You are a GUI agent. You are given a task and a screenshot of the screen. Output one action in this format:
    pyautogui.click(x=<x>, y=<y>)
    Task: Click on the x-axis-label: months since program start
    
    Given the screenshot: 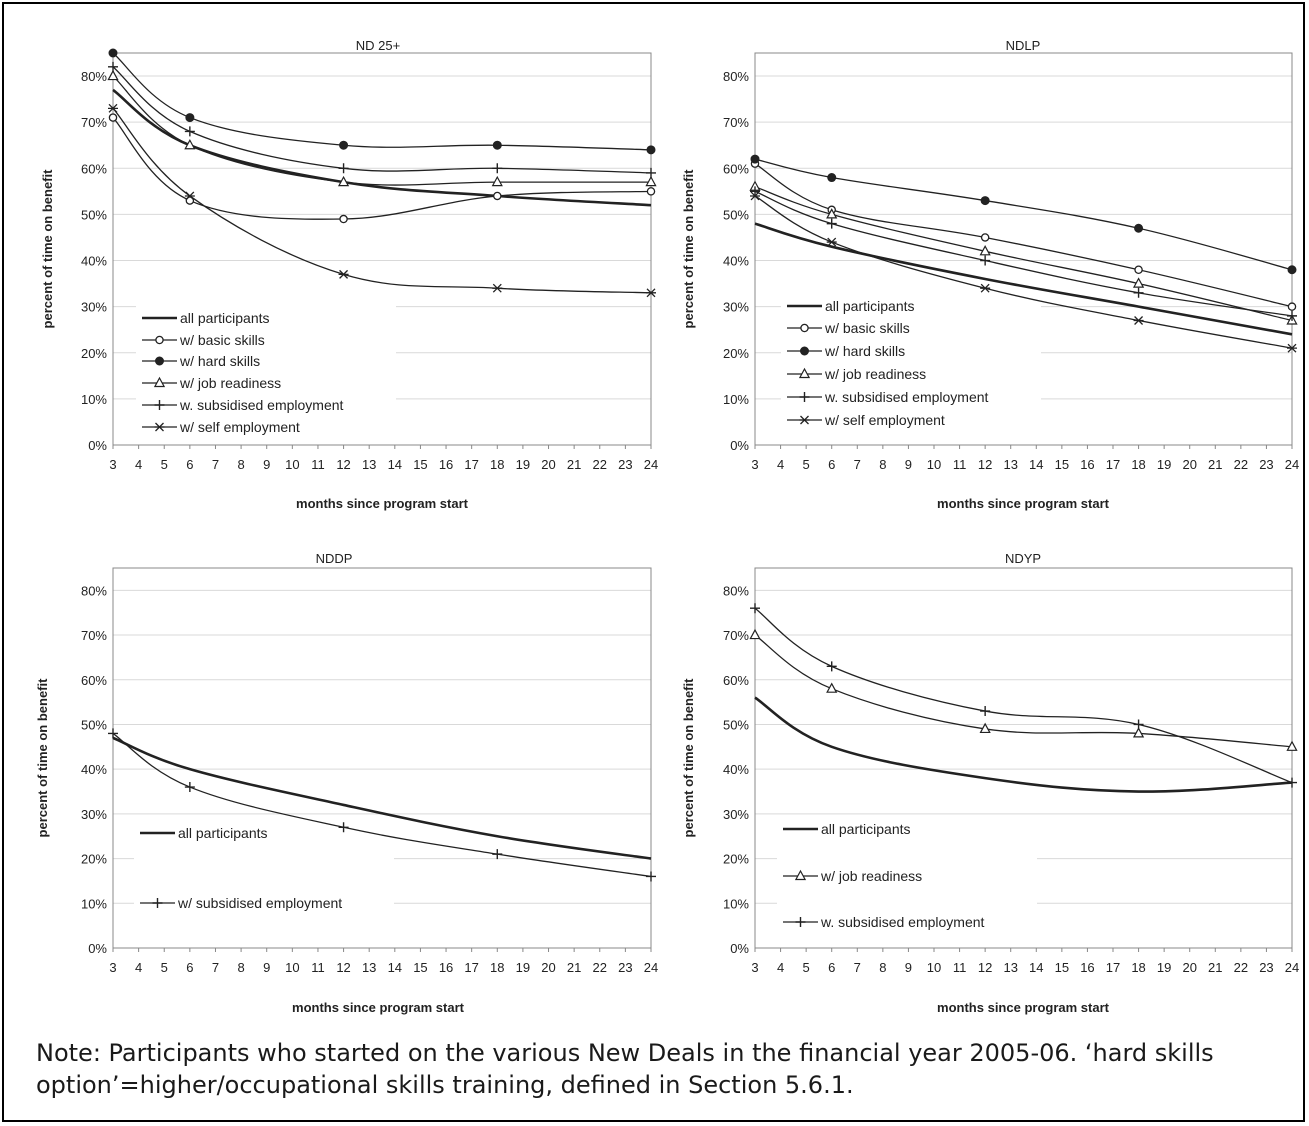 What is the action you would take?
    pyautogui.click(x=382, y=503)
    